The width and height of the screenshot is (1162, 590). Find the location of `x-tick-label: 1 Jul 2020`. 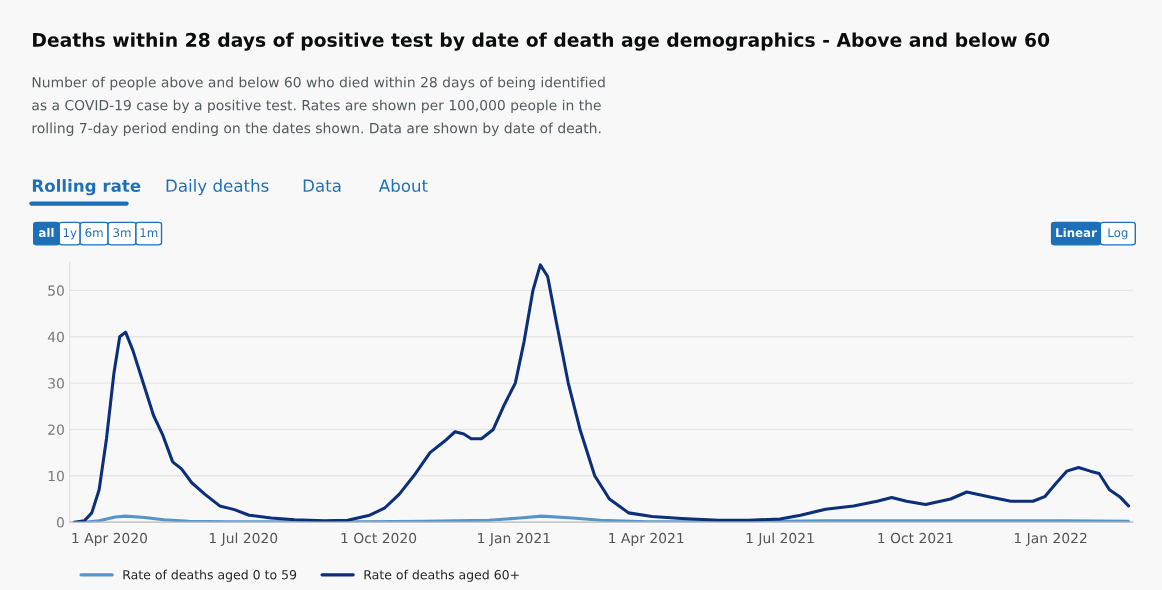

x-tick-label: 1 Jul 2020 is located at coordinates (243, 539).